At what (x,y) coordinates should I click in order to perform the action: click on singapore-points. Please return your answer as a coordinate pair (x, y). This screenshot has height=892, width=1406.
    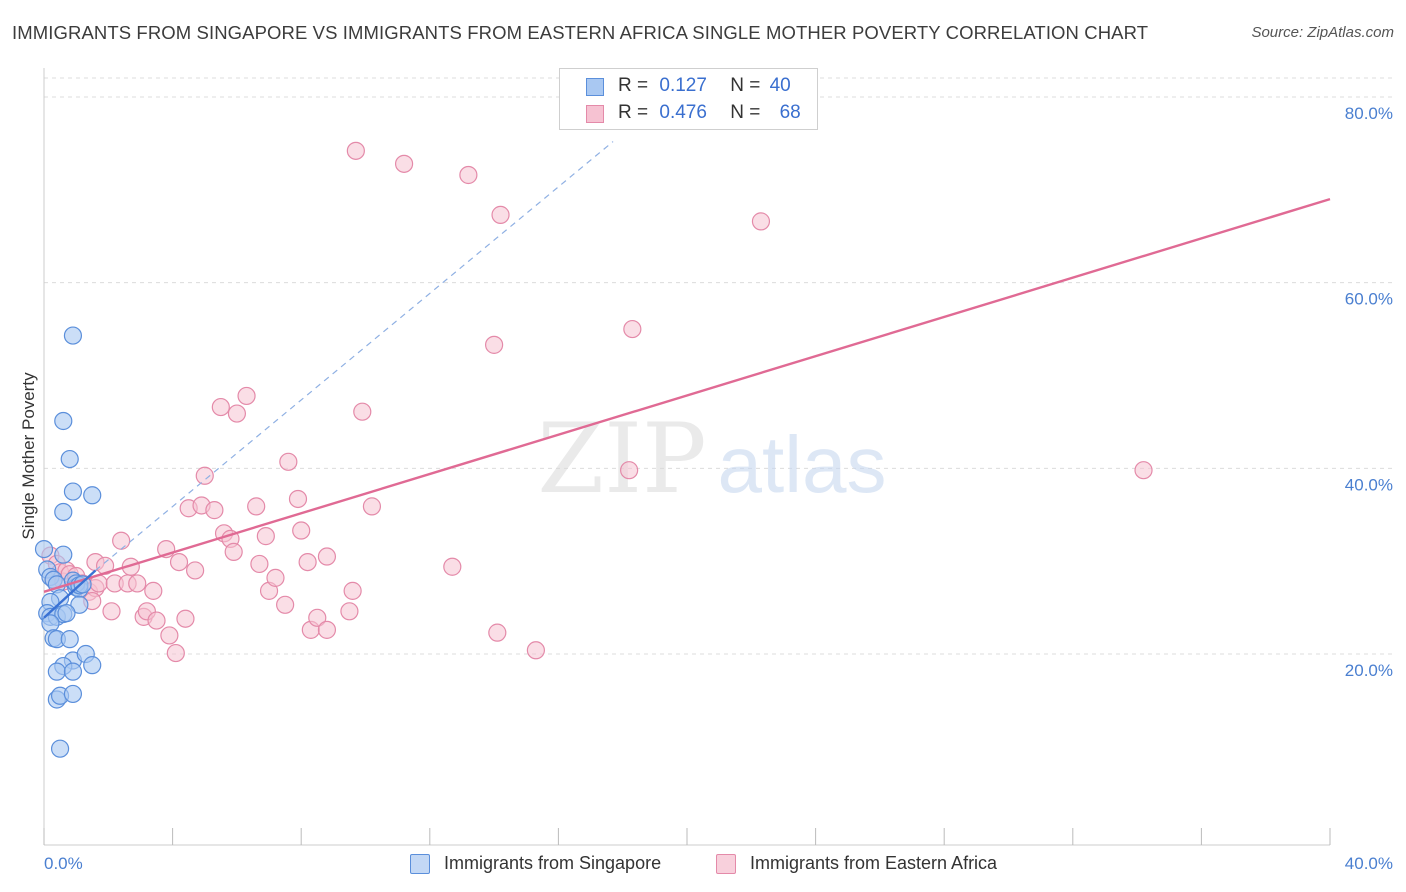
    Looking at the image, I should click on (68, 542).